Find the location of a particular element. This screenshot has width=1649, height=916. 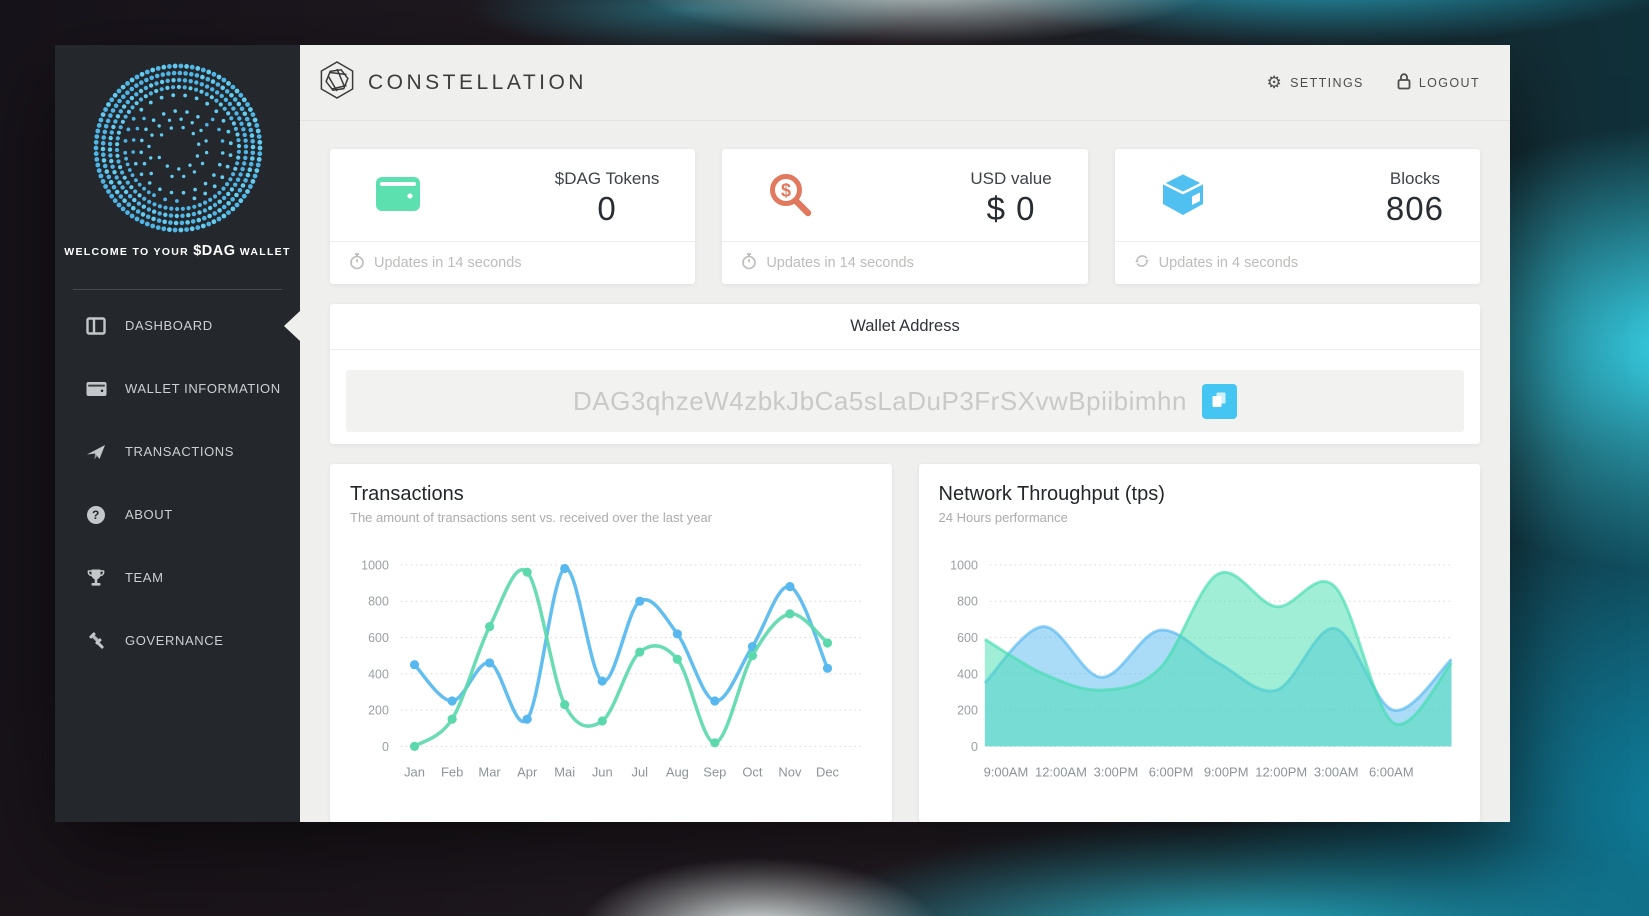

sidebar-item-label: TEAM is located at coordinates (144, 577).